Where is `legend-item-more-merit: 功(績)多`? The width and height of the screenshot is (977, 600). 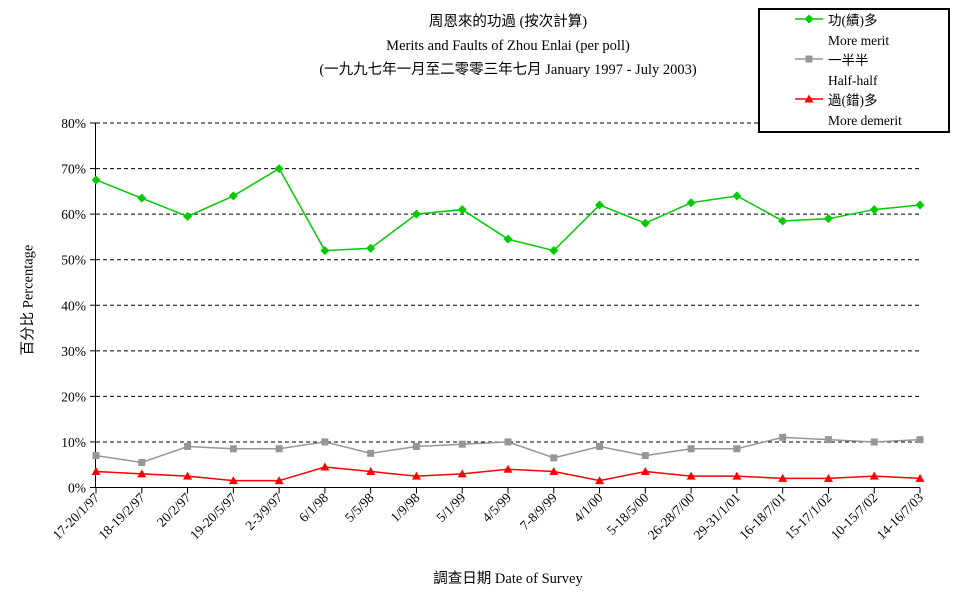
legend-item-more-merit: 功(績)多 is located at coordinates (854, 21).